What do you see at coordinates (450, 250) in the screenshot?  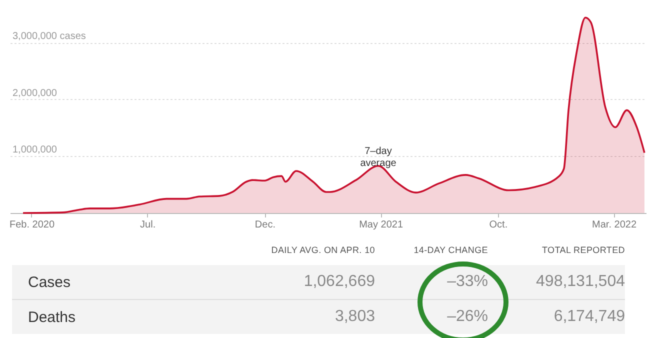 I see `text: 14-DAY CHANGE` at bounding box center [450, 250].